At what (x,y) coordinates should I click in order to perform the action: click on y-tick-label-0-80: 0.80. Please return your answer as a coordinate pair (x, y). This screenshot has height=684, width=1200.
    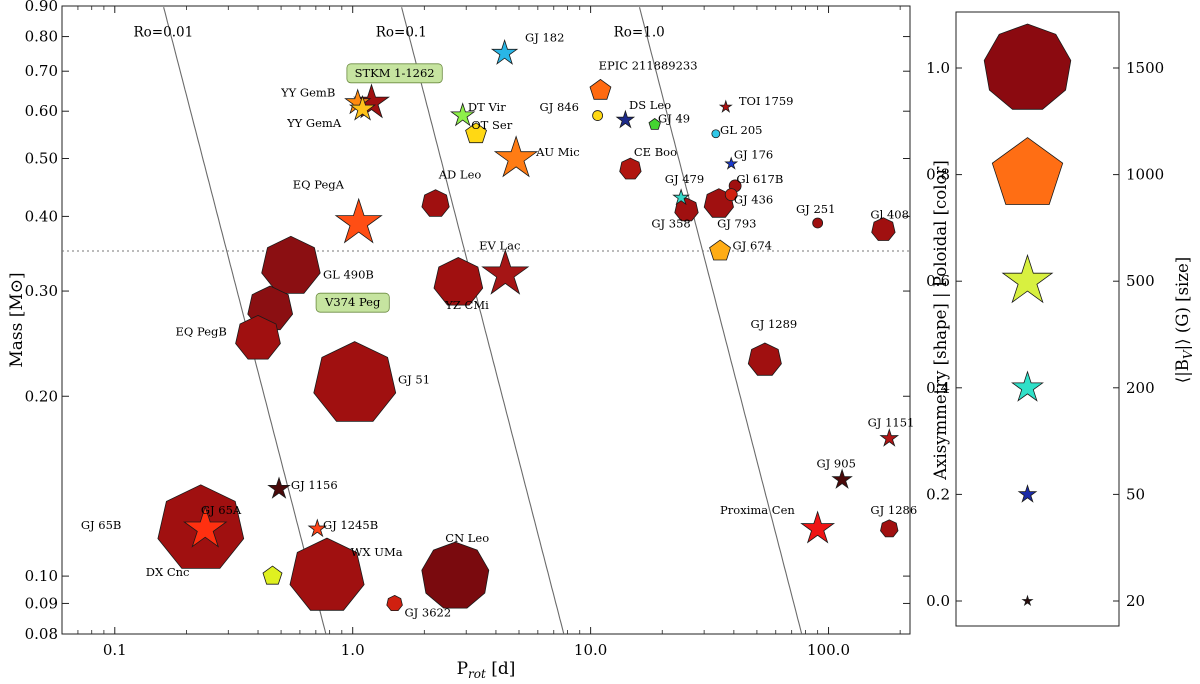
    Looking at the image, I should click on (41, 37).